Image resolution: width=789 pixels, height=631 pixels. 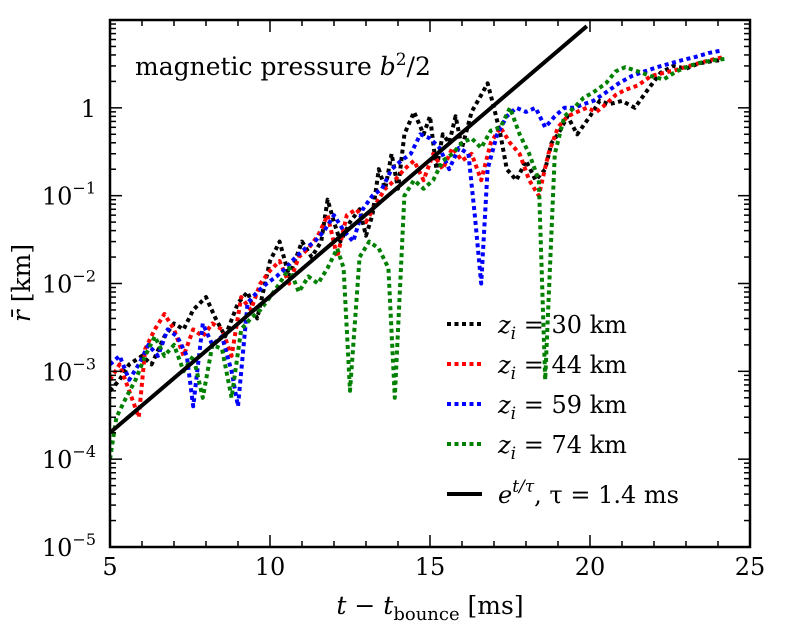 What do you see at coordinates (562, 447) in the screenshot?
I see `legend-label-4: zi = 74 km` at bounding box center [562, 447].